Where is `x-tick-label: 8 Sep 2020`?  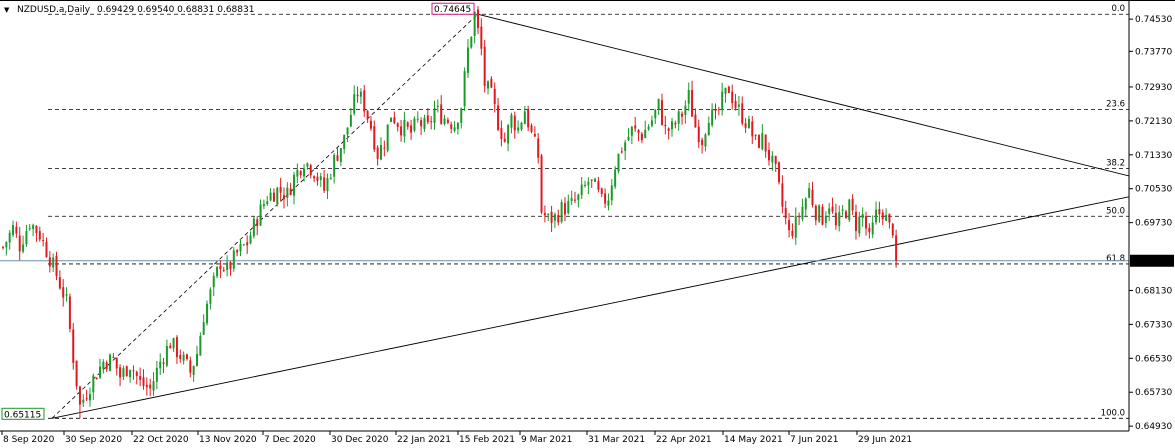
x-tick-label: 8 Sep 2020 is located at coordinates (29, 440).